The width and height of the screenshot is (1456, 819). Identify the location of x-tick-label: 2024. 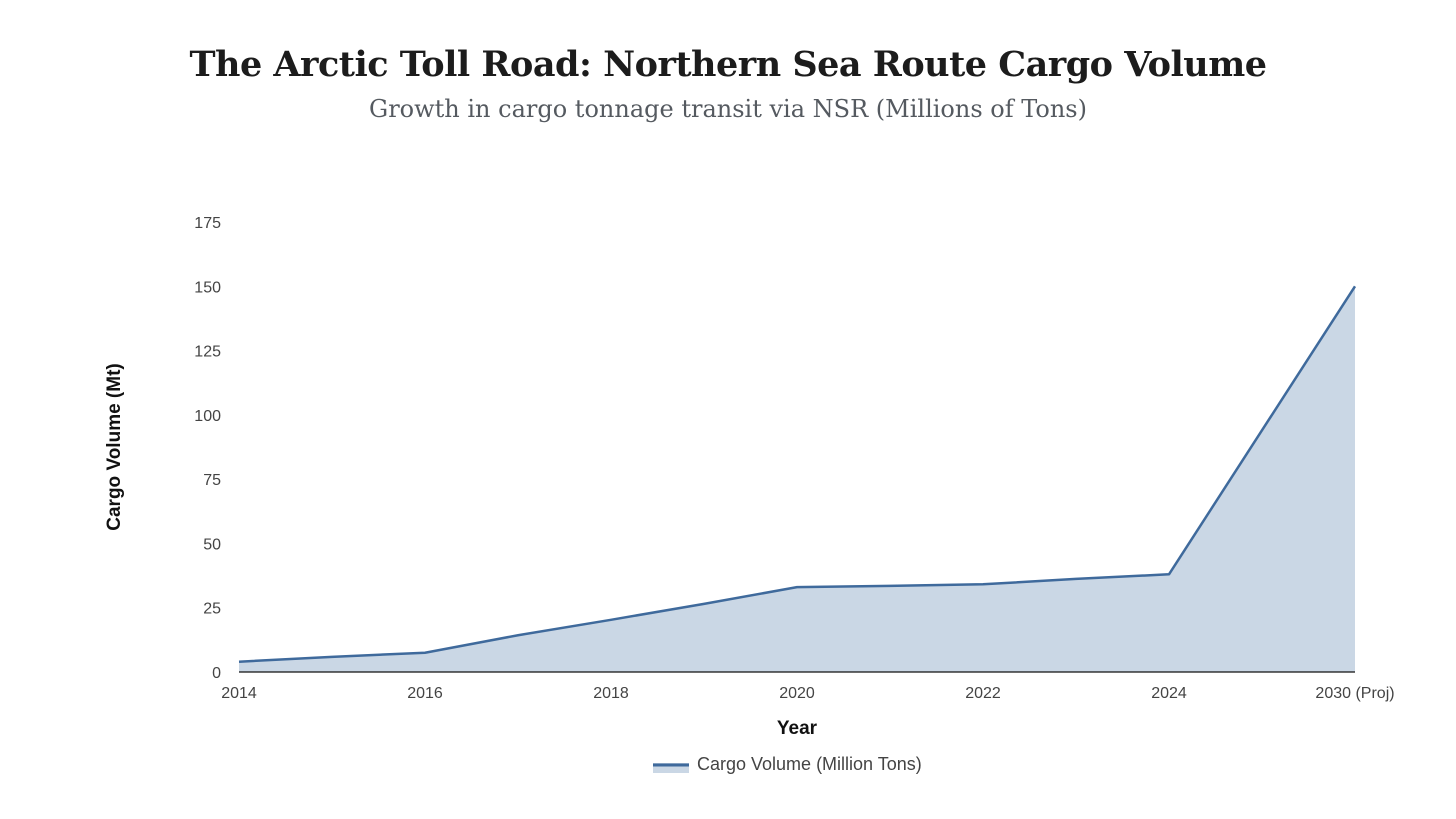
(1169, 693).